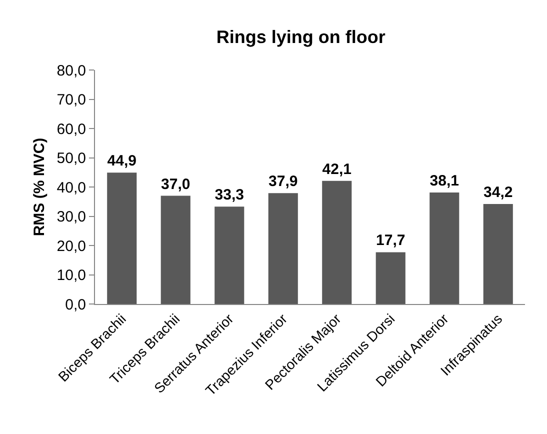 This screenshot has width=547, height=434. Describe the element at coordinates (71, 158) in the screenshot. I see `y-tick-label: 50,0` at that location.